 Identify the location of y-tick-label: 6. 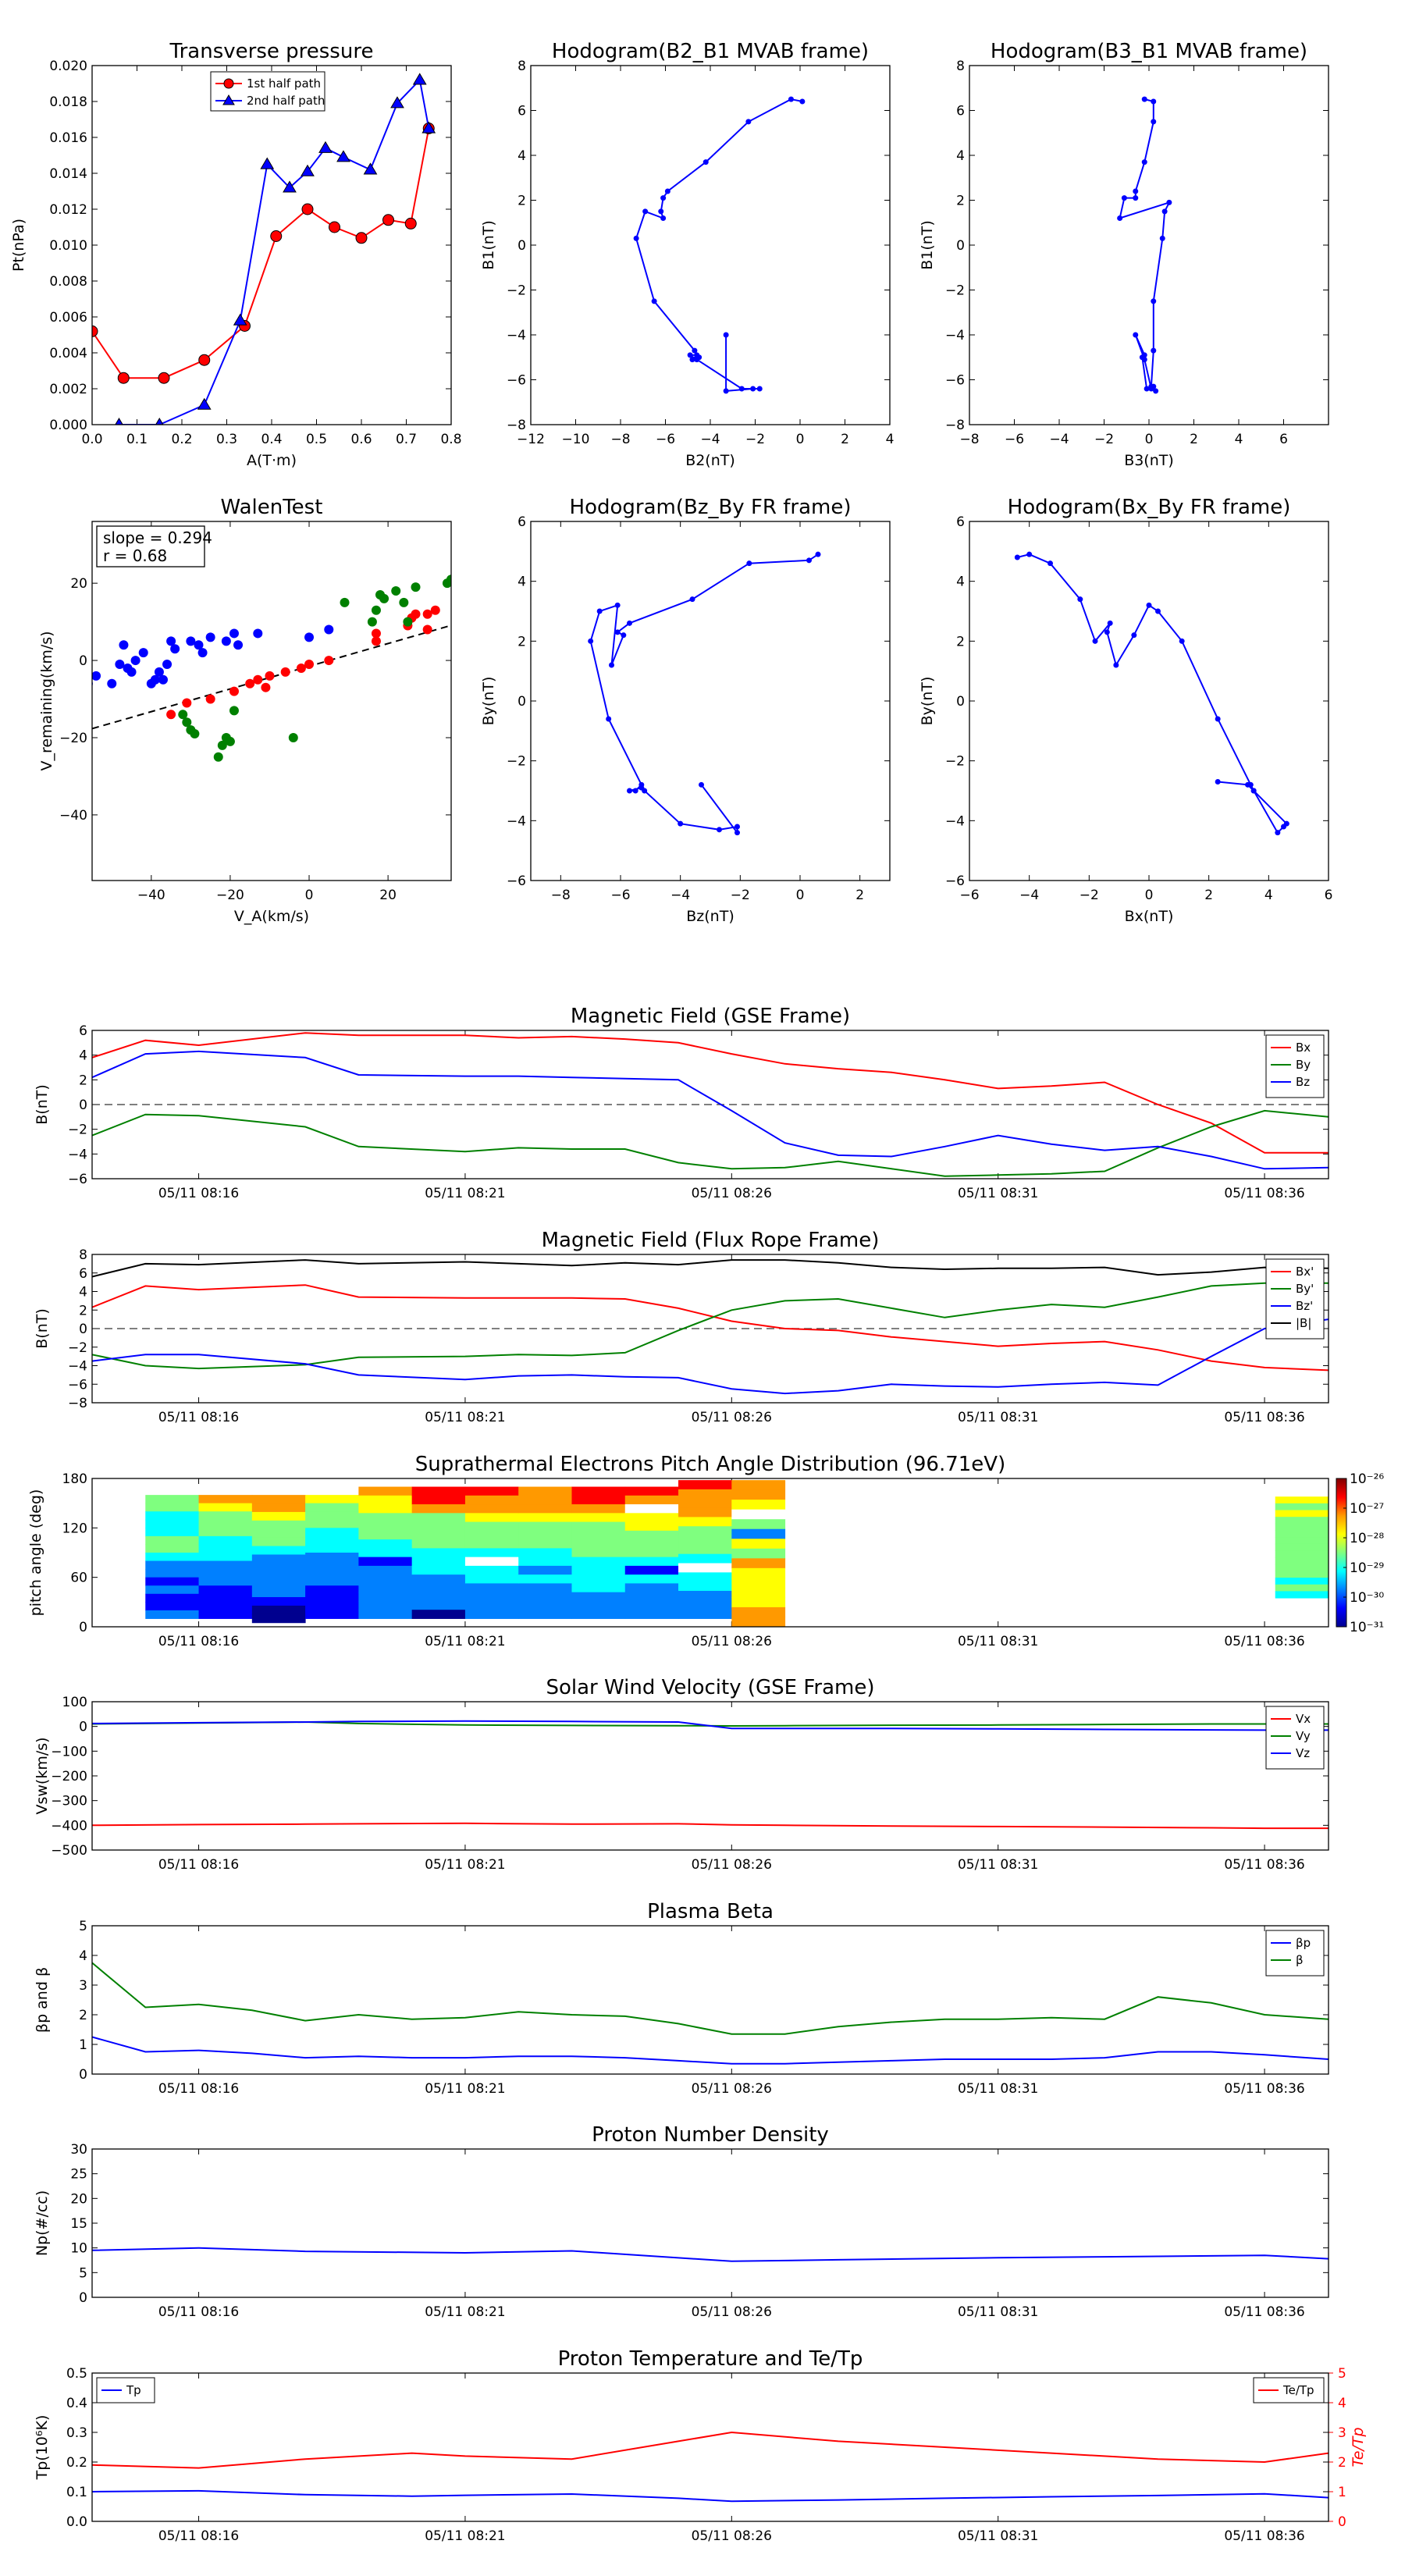
(83, 1274).